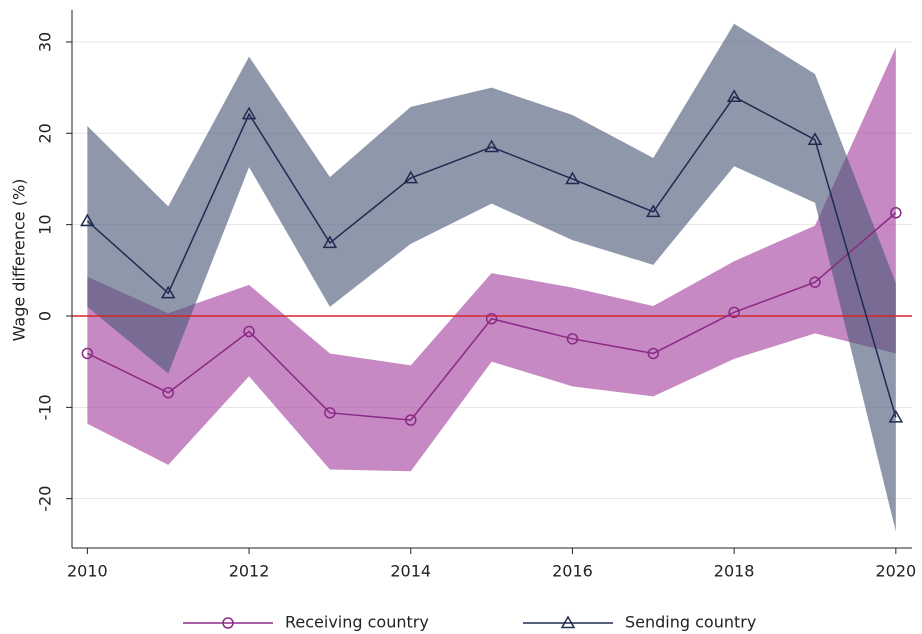 This screenshot has width=922, height=634. Describe the element at coordinates (87, 571) in the screenshot. I see `x-tick-label: 2010` at that location.